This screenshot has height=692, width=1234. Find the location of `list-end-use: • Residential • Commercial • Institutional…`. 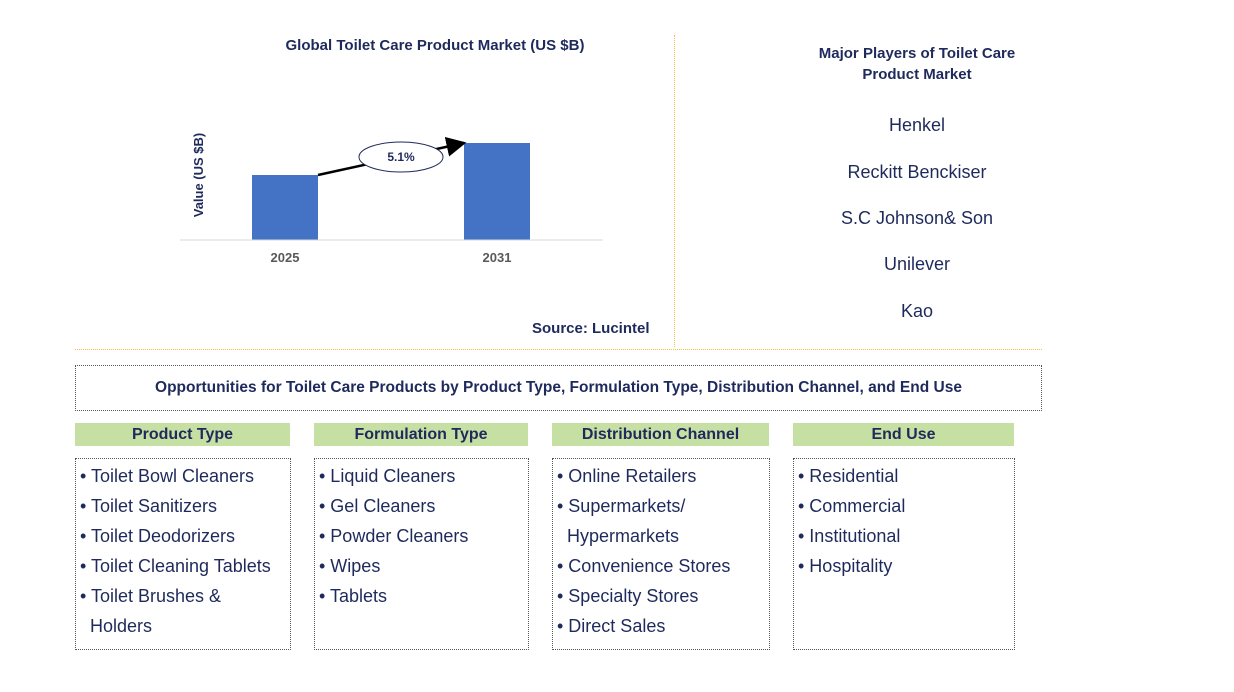

list-end-use: • Residential • Commercial • Institutional… is located at coordinates (904, 554).